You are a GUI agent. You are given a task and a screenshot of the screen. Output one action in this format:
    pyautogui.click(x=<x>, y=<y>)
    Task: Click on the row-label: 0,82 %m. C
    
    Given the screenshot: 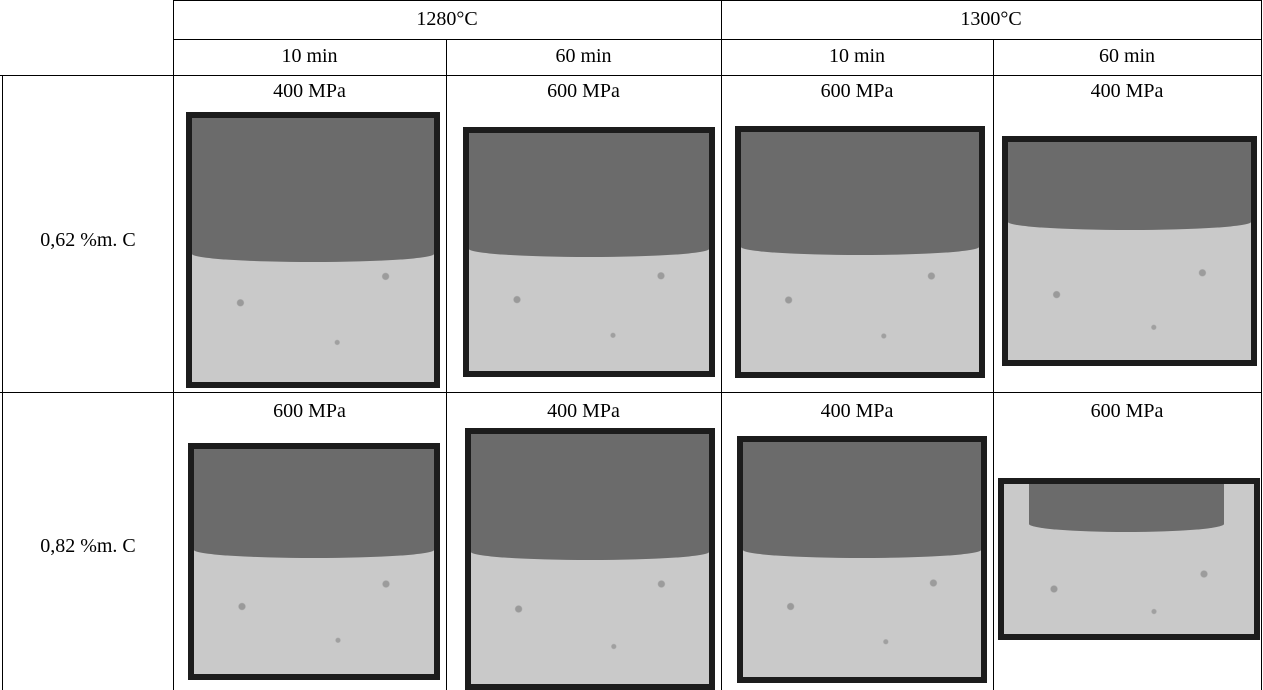 What is the action you would take?
    pyautogui.click(x=88, y=546)
    